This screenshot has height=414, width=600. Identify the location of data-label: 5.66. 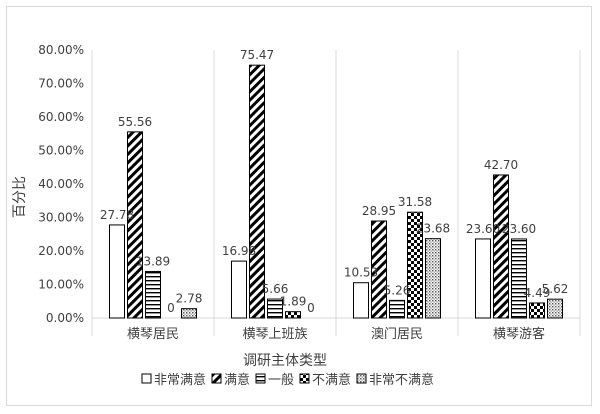
(275, 289).